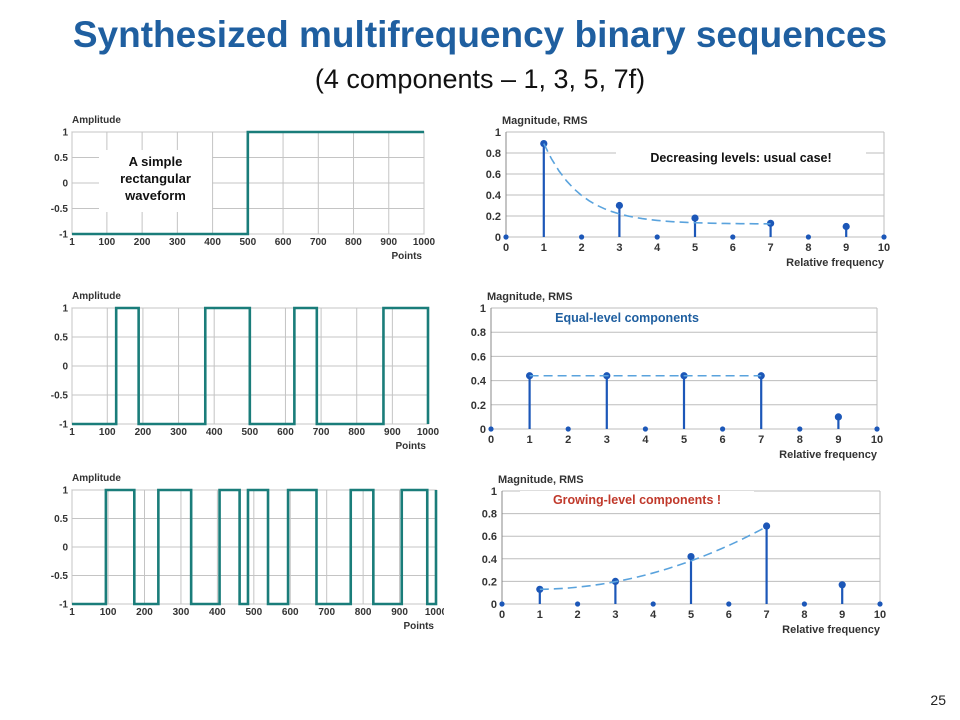 This screenshot has height=720, width=960. I want to click on annotation-text: Equal-level components, so click(627, 318).